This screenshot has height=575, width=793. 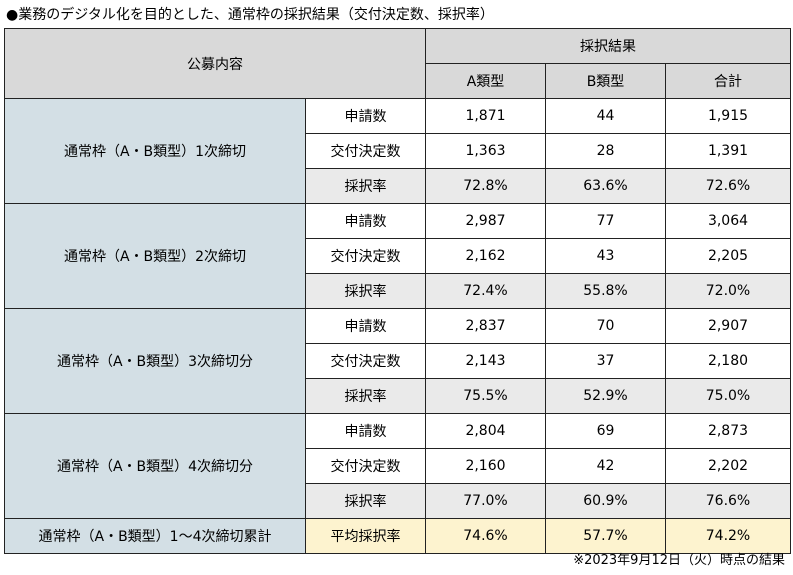 I want to click on column-header-total: 合計, so click(x=728, y=81).